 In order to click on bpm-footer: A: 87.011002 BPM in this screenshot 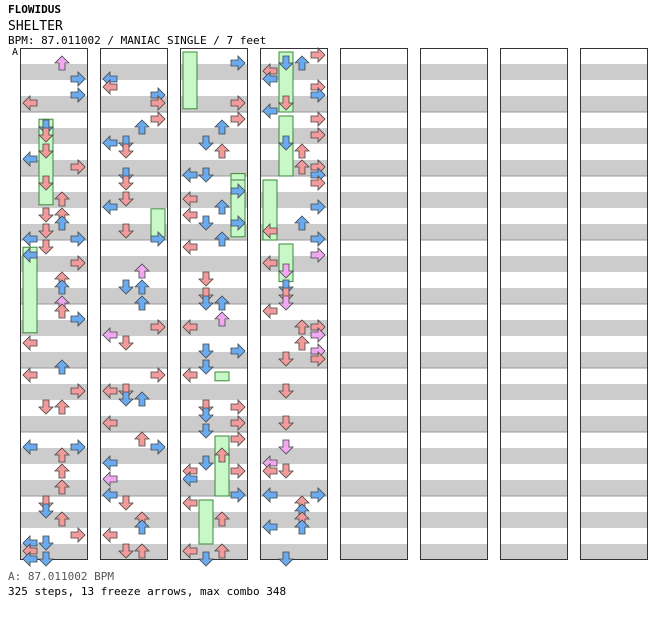, I will do `click(61, 576)`.